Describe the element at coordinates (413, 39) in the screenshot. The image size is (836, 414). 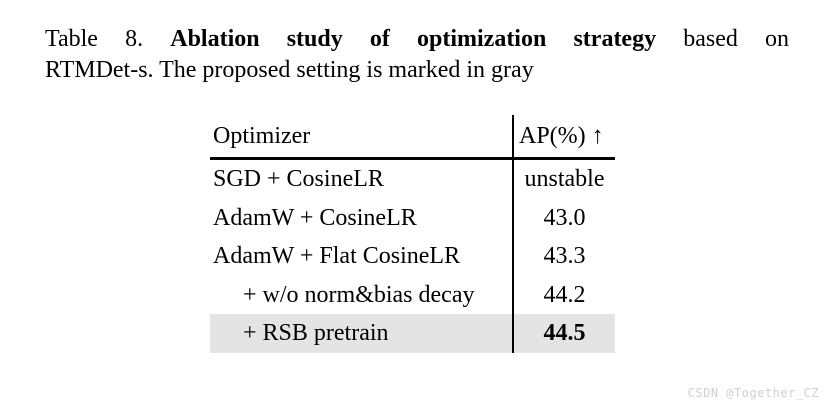
I see `caption-bold-title: Ablation study of optimization strategy` at that location.